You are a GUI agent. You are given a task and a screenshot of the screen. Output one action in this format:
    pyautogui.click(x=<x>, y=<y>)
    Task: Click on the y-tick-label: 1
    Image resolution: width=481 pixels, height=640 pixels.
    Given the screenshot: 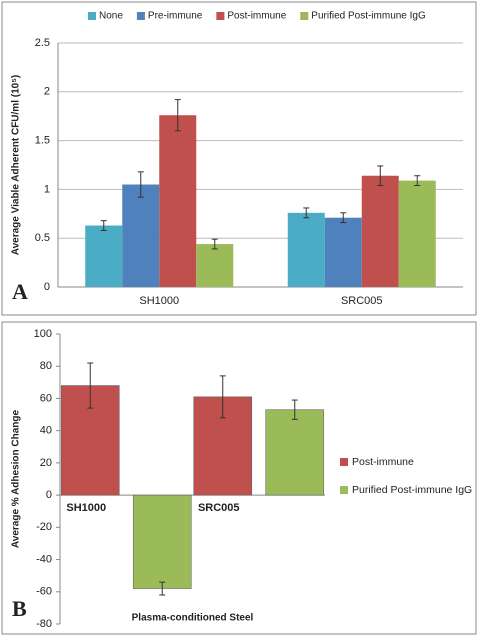 What is the action you would take?
    pyautogui.click(x=47, y=189)
    